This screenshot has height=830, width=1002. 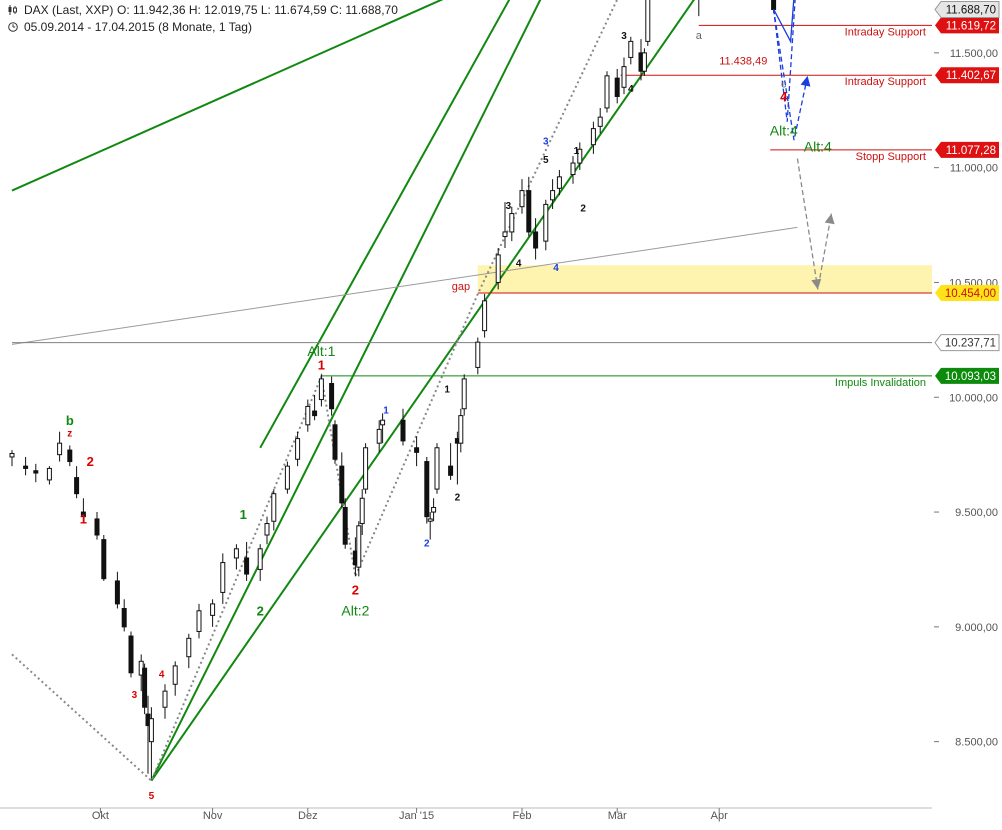 I want to click on level-label: Impuls Invalidation, so click(x=880, y=383).